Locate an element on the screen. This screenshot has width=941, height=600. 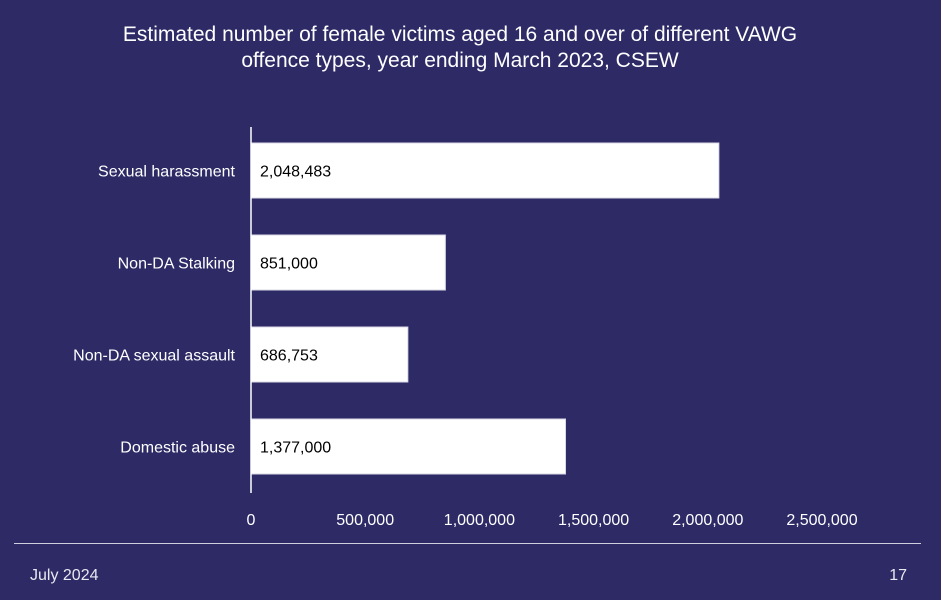
x-tick-label: 0 is located at coordinates (251, 520).